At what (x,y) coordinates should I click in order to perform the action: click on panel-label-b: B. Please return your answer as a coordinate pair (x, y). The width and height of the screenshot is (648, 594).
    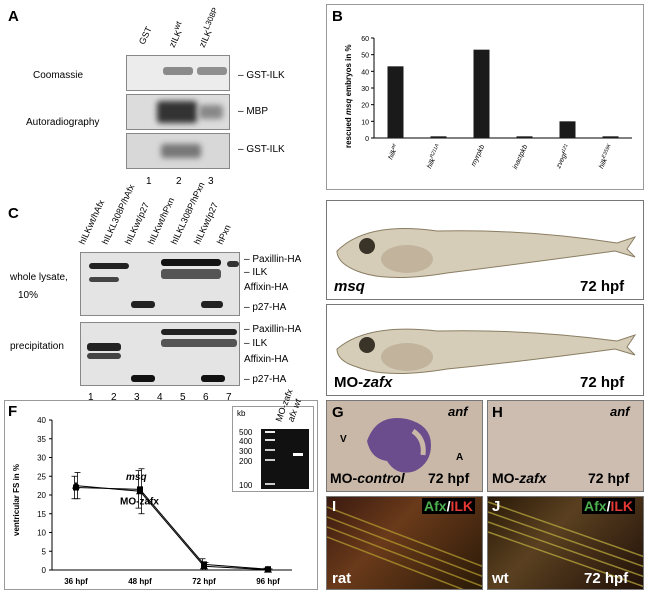
    Looking at the image, I should click on (337, 16).